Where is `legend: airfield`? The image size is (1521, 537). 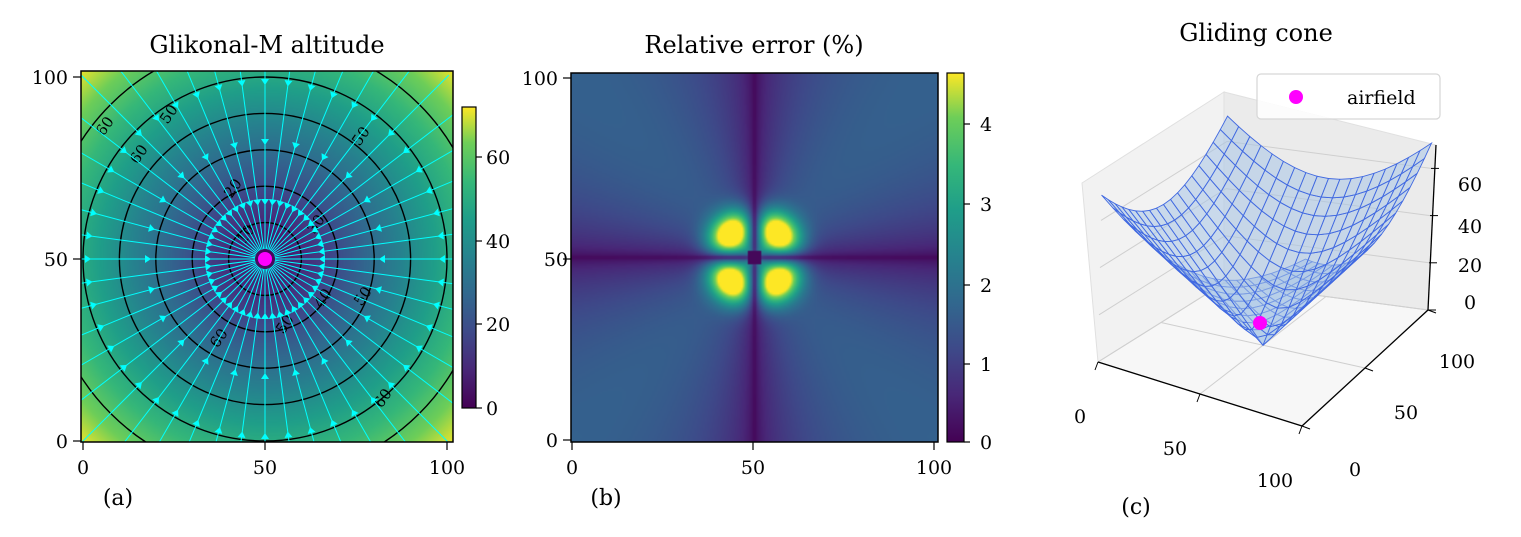
legend: airfield is located at coordinates (1348, 96).